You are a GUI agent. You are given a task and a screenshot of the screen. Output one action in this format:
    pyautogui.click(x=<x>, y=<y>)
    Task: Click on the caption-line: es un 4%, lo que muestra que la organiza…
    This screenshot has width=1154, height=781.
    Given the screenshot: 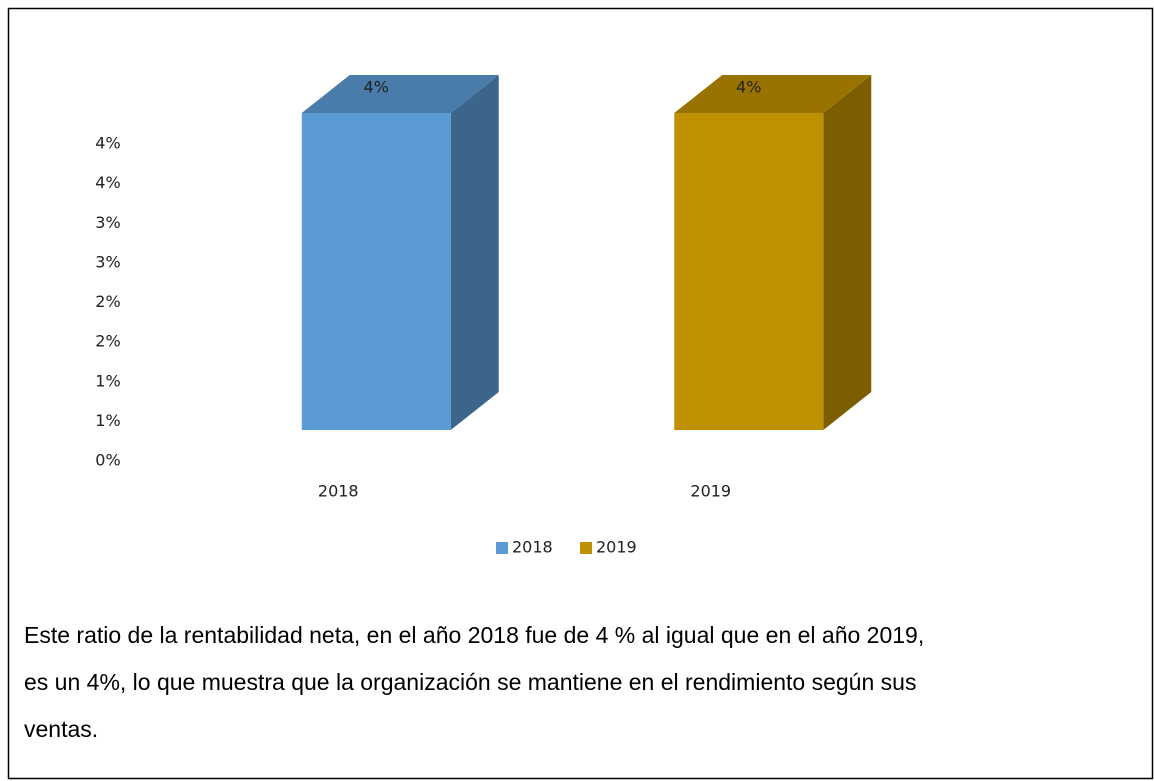 What is the action you would take?
    pyautogui.click(x=470, y=682)
    